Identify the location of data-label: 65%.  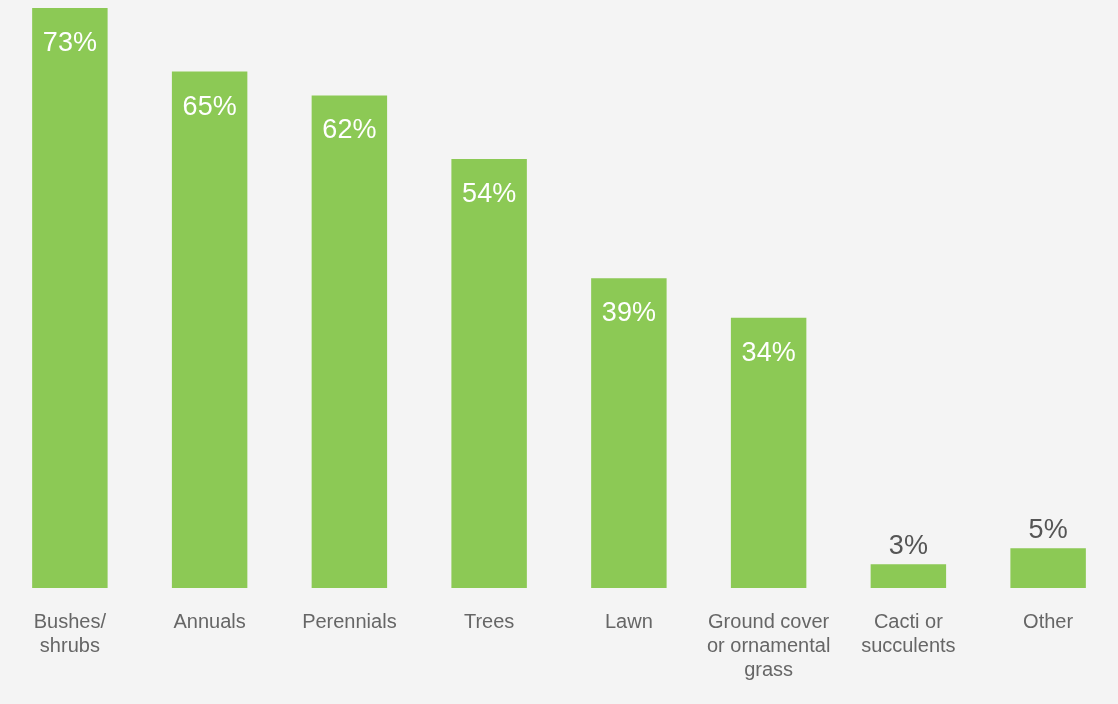
(209, 105).